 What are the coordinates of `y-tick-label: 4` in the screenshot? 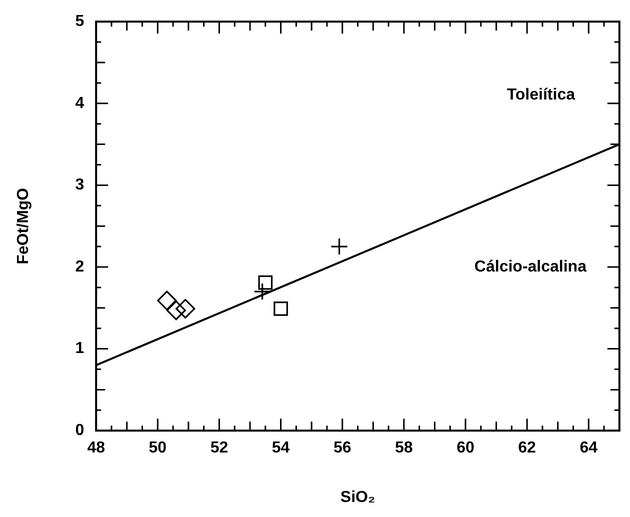 It's located at (79, 103).